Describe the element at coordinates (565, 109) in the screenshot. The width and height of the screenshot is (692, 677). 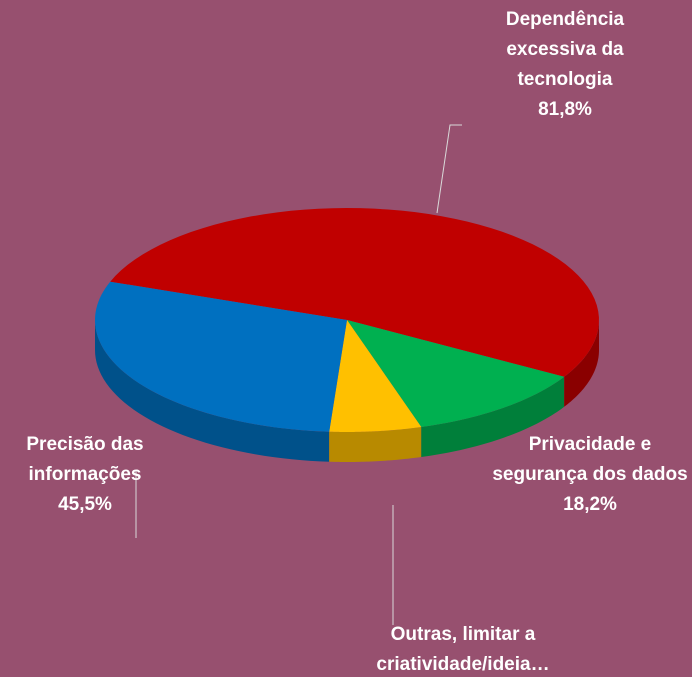
I see `value-label: 81,8%` at that location.